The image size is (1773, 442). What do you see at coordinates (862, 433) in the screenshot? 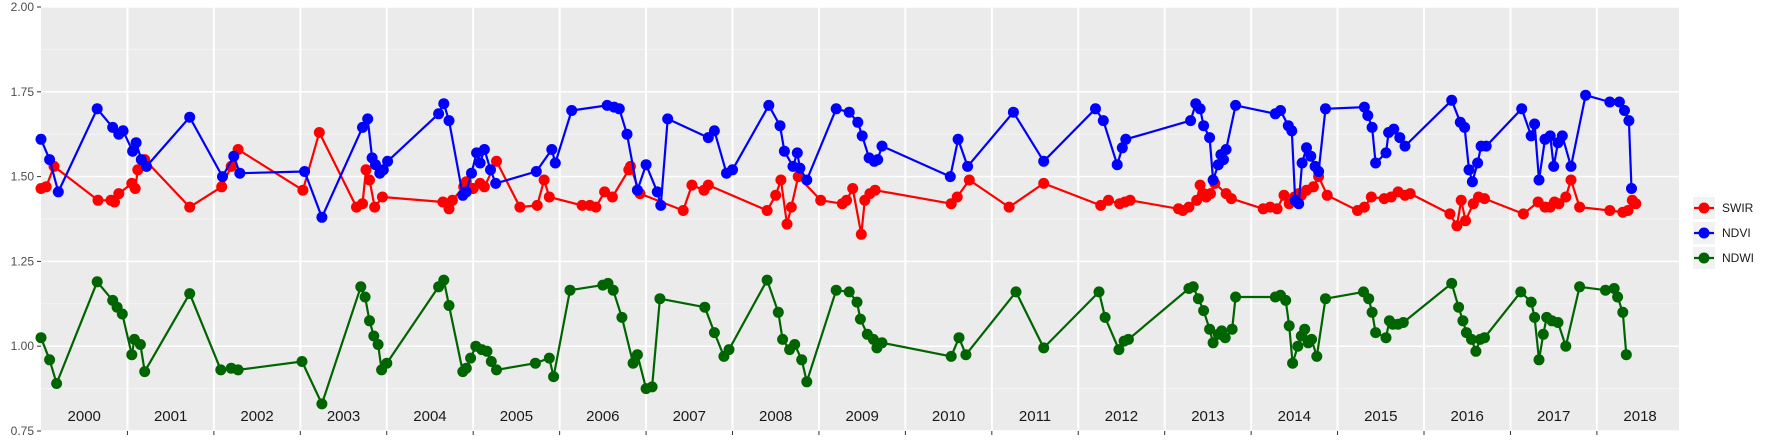
I see `x-axis` at bounding box center [862, 433].